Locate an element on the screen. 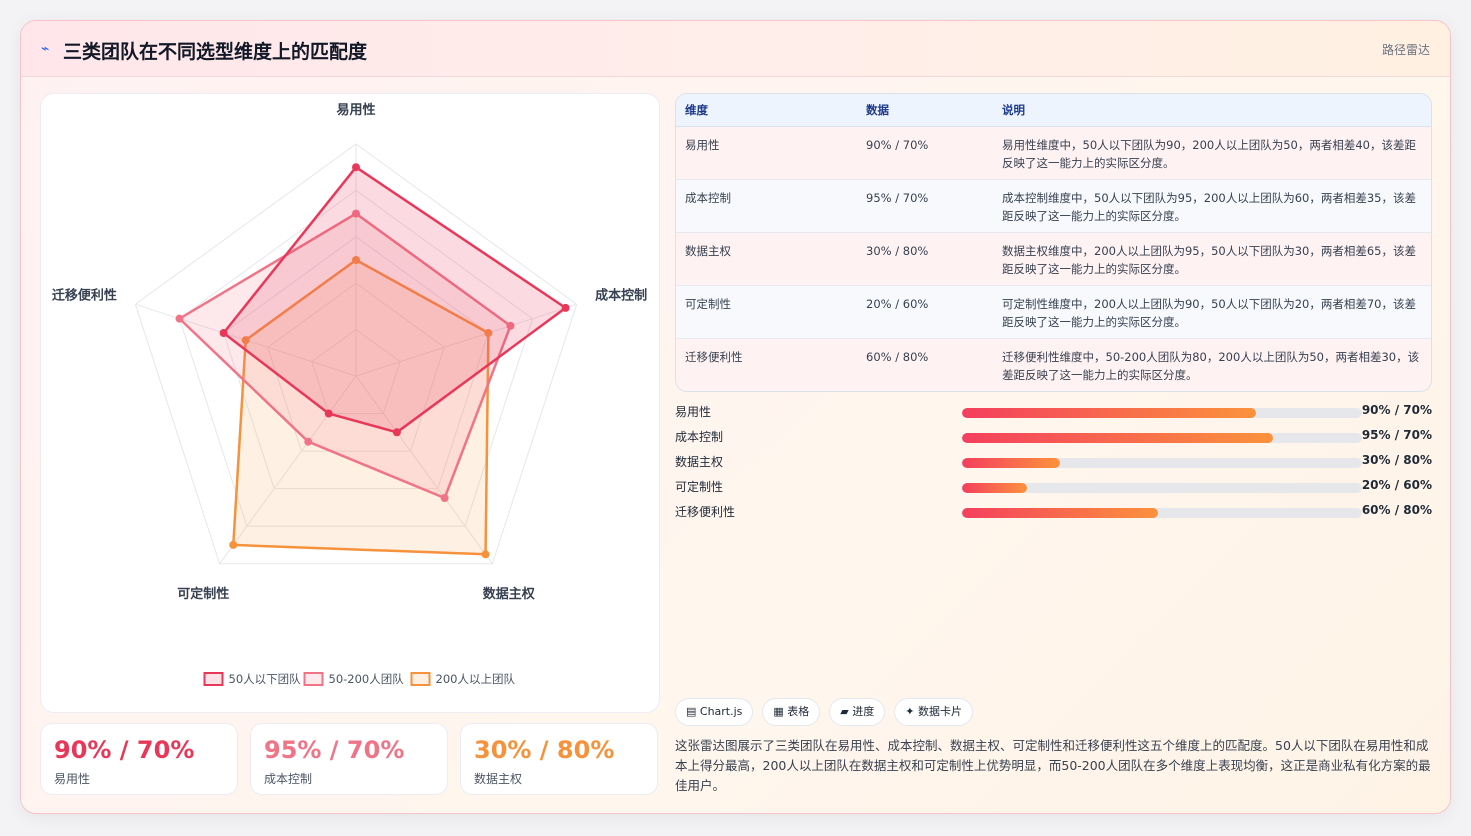 This screenshot has width=1471, height=836. progress-label: 数据主权 is located at coordinates (699, 462).